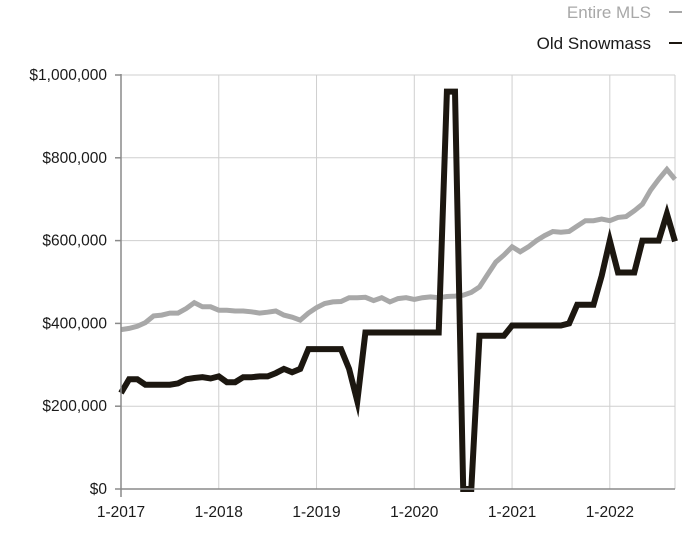 Image resolution: width=699 pixels, height=544 pixels. What do you see at coordinates (609, 28) in the screenshot?
I see `legend: Entire MLS Old Snowmass` at bounding box center [609, 28].